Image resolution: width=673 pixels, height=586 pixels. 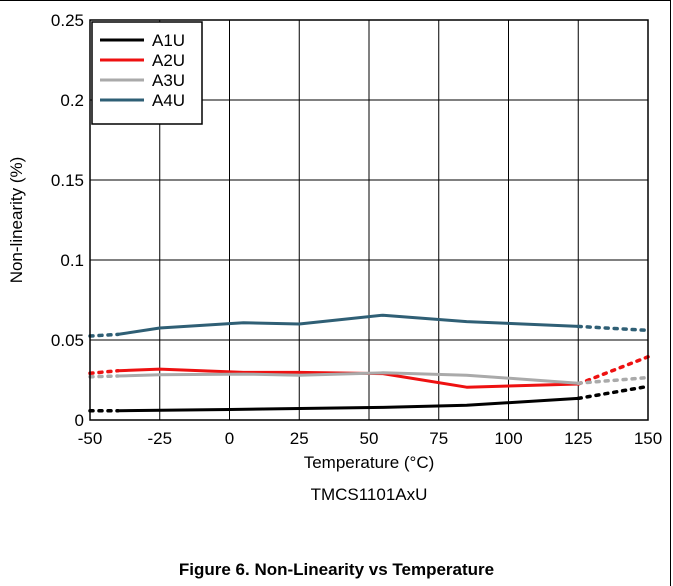 I want to click on y-tick-label: 0.1, so click(x=72, y=260).